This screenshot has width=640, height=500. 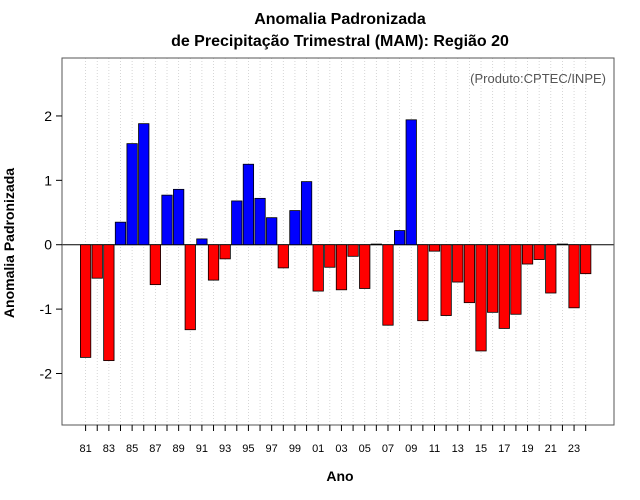 What do you see at coordinates (248, 449) in the screenshot?
I see `x-tick-label: 95` at bounding box center [248, 449].